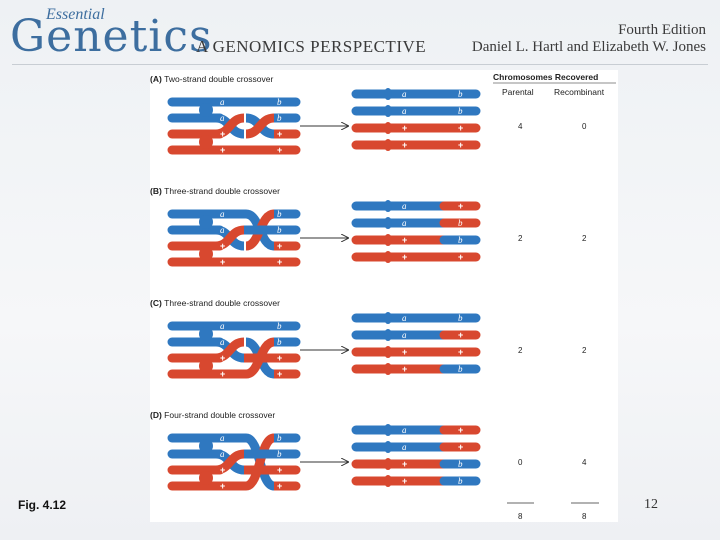 The height and width of the screenshot is (540, 720). Describe the element at coordinates (520, 462) in the screenshot. I see `parental-count: 0` at that location.